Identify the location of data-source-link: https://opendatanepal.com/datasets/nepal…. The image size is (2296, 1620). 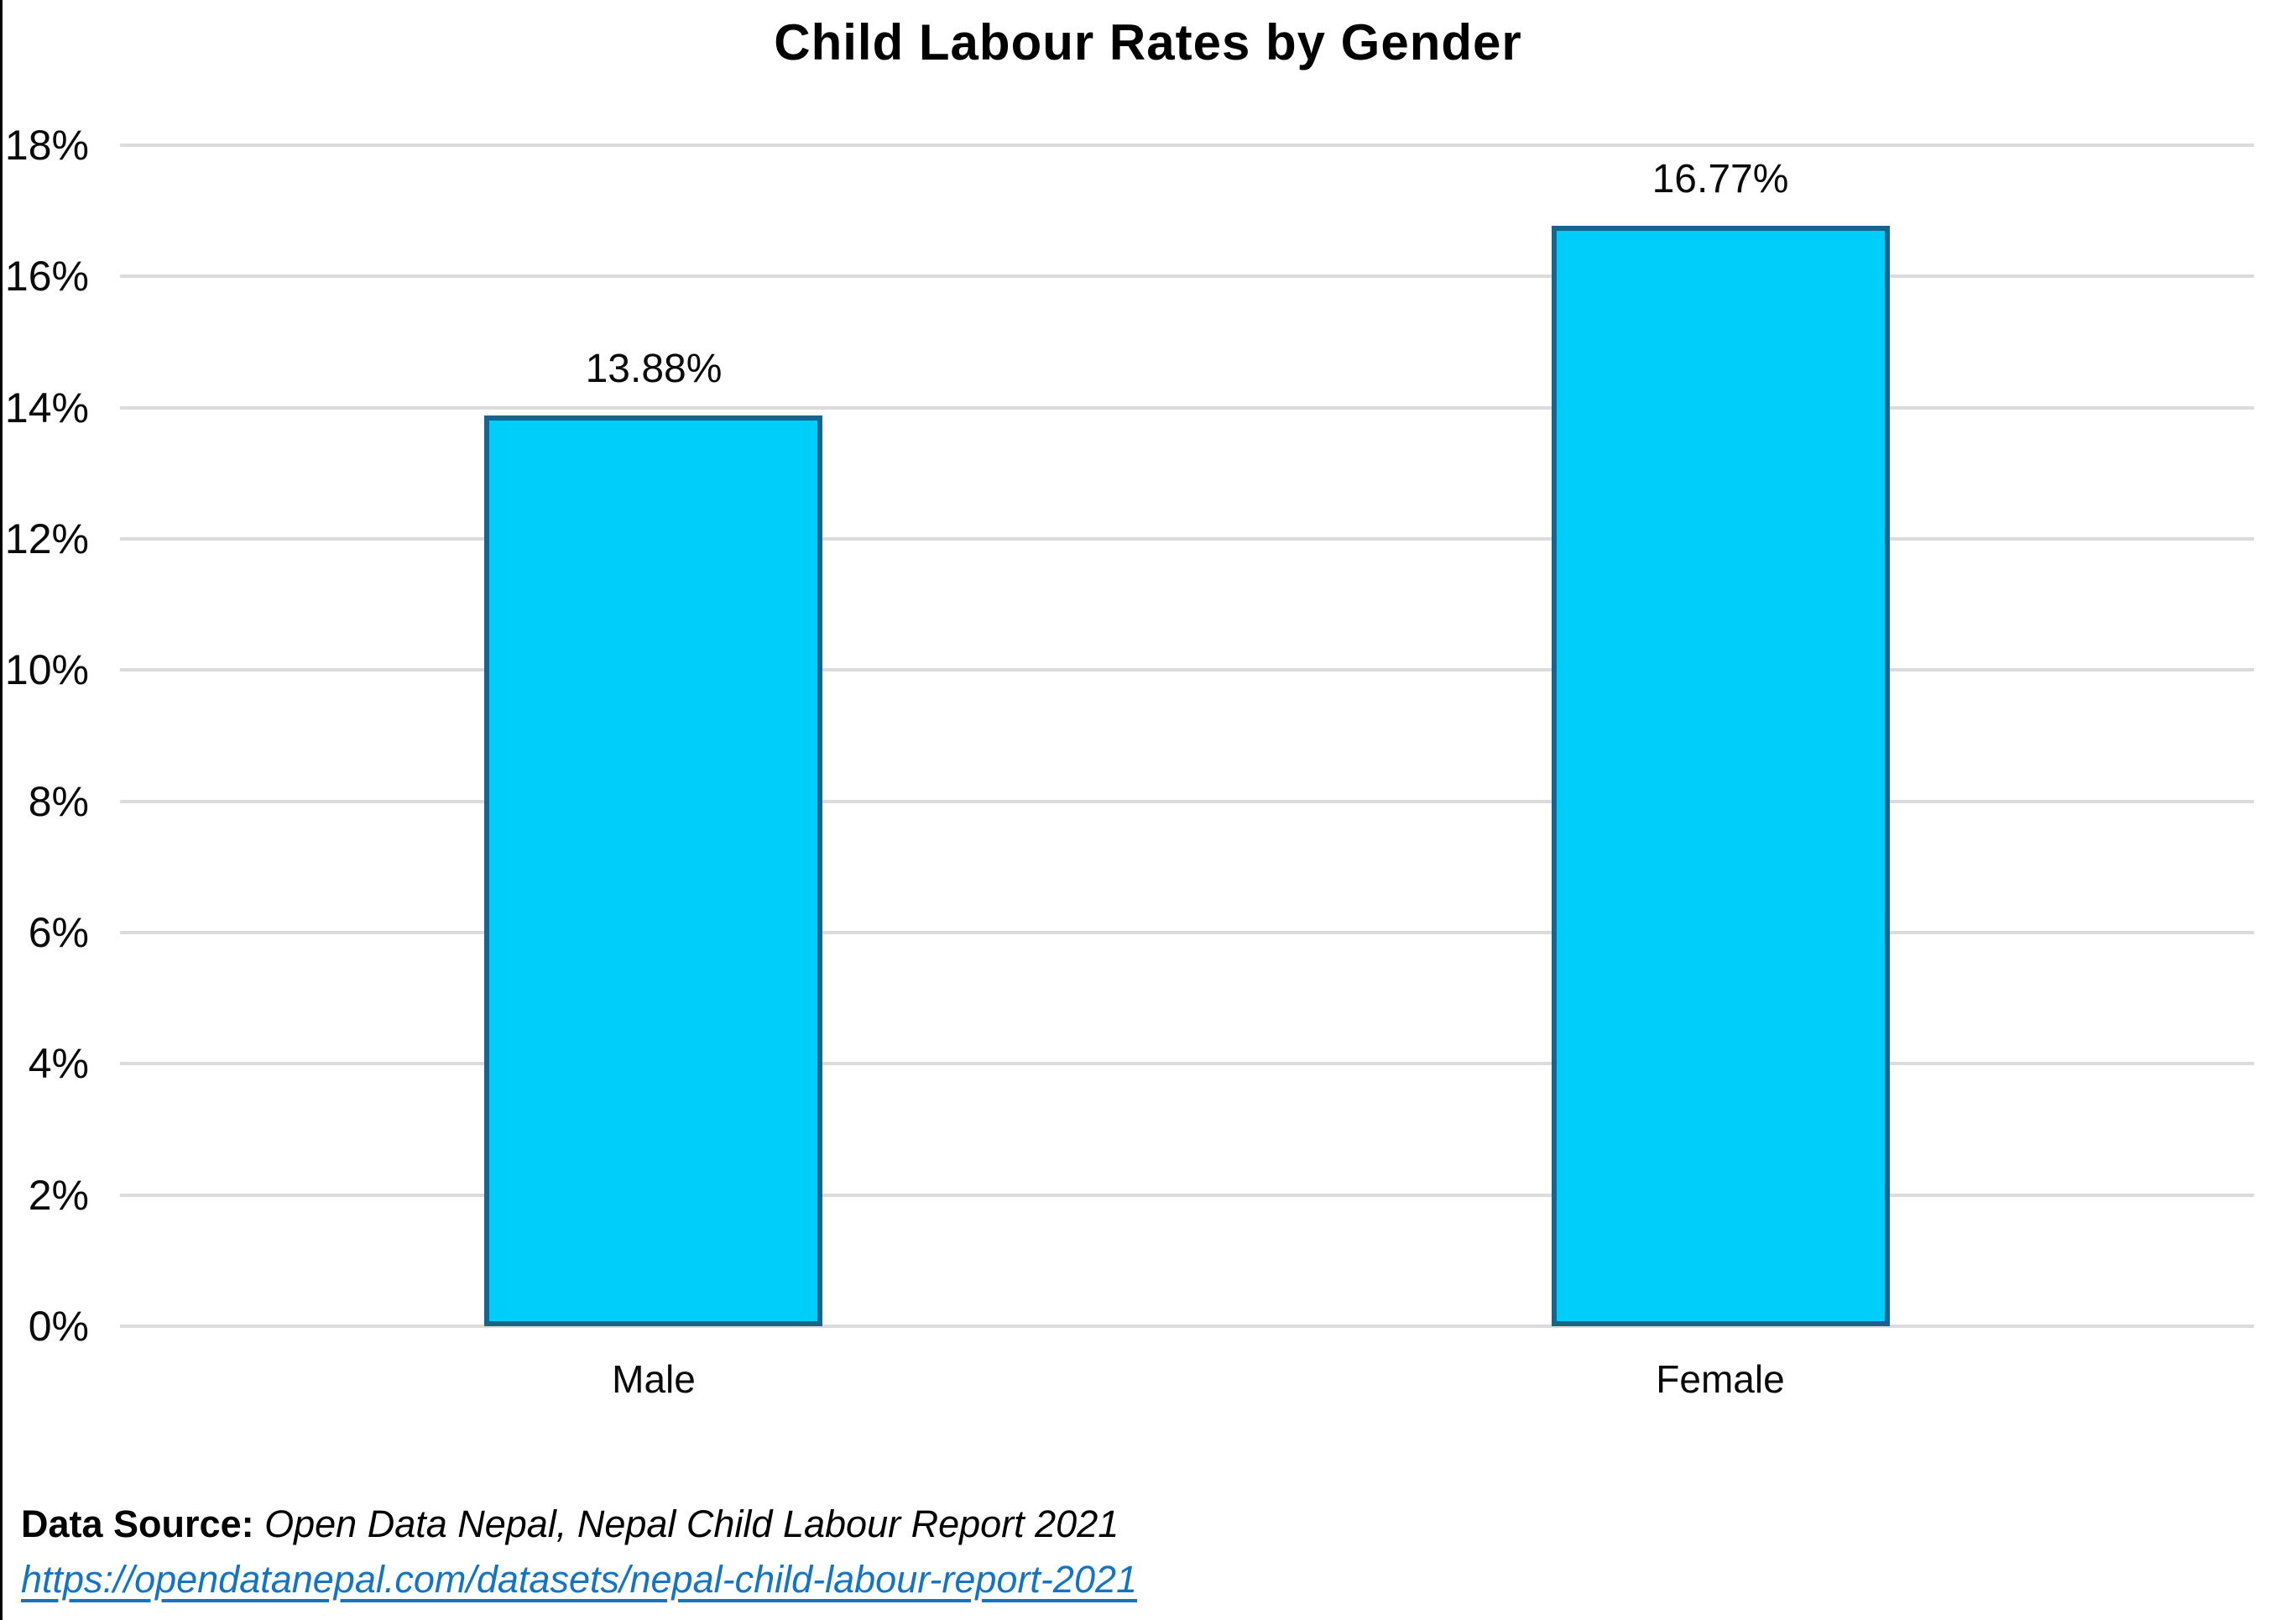
(579, 1579).